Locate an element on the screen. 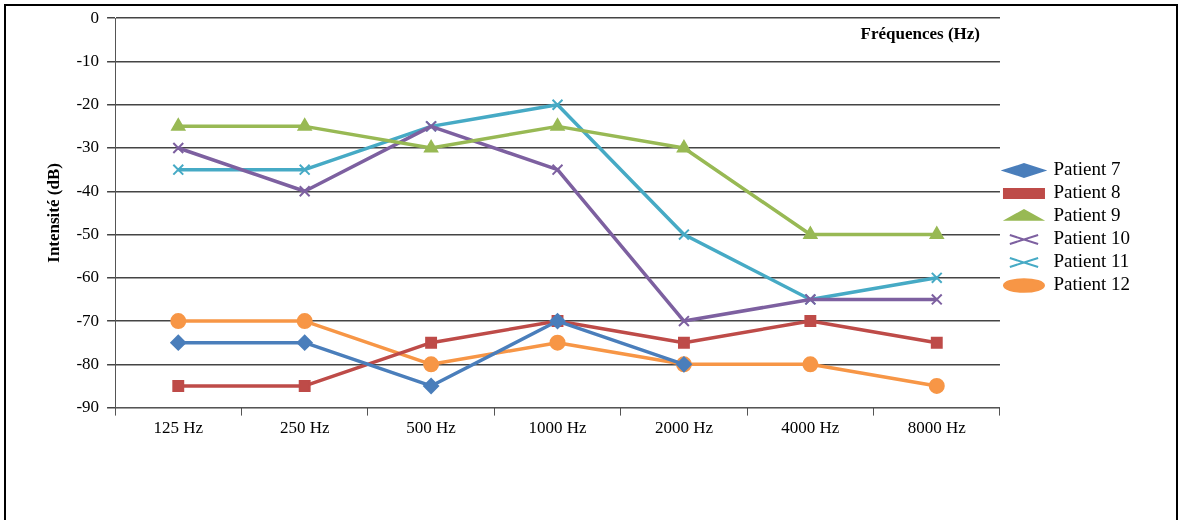 This screenshot has width=1180, height=522. legend-label: Patient 11 is located at coordinates (1091, 261).